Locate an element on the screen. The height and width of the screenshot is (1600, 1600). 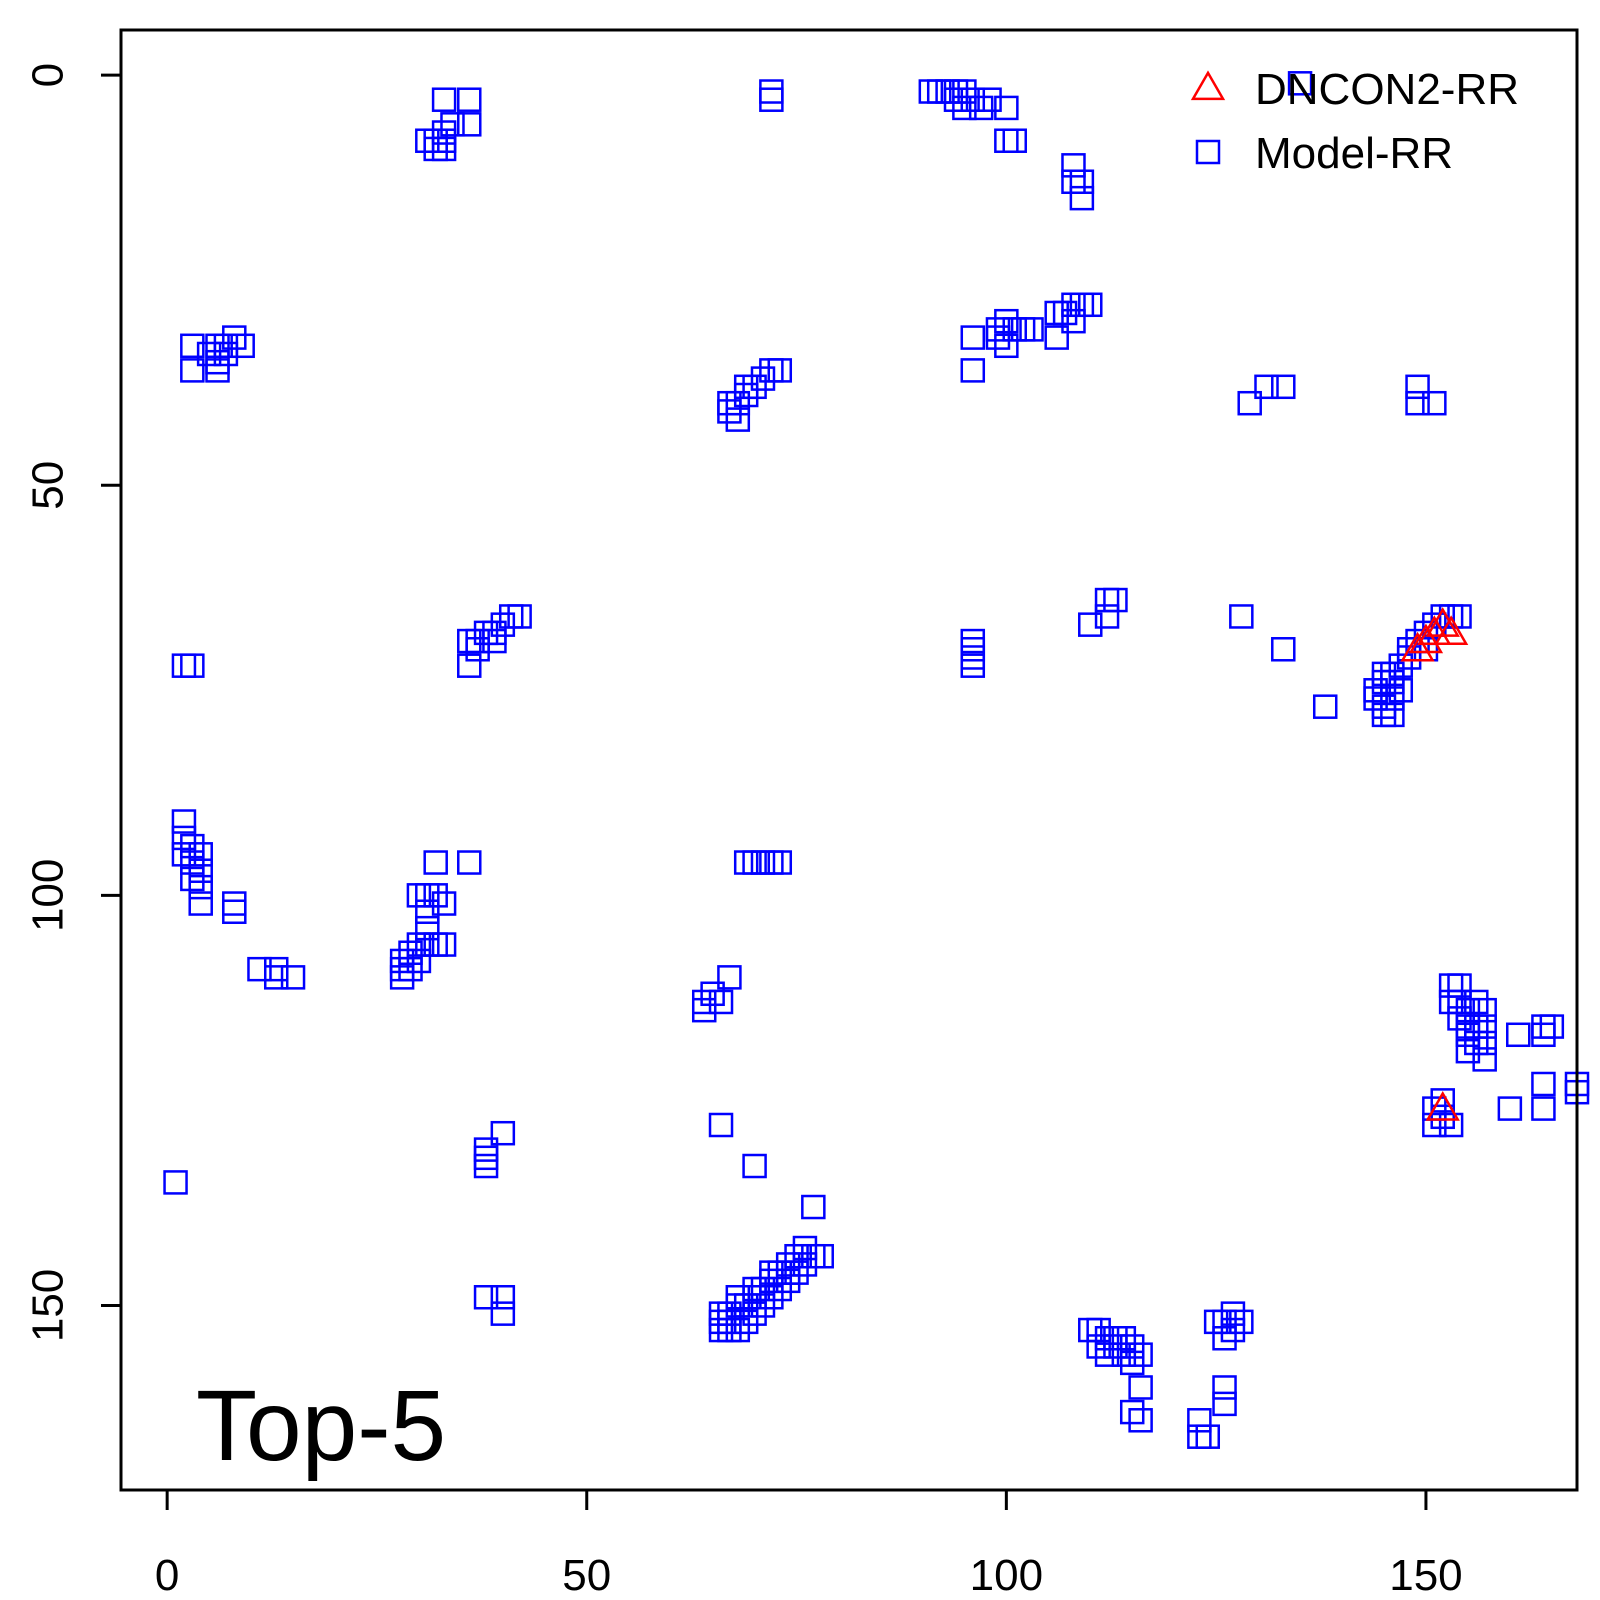
x-tick-label: 100 is located at coordinates (1006, 1575).